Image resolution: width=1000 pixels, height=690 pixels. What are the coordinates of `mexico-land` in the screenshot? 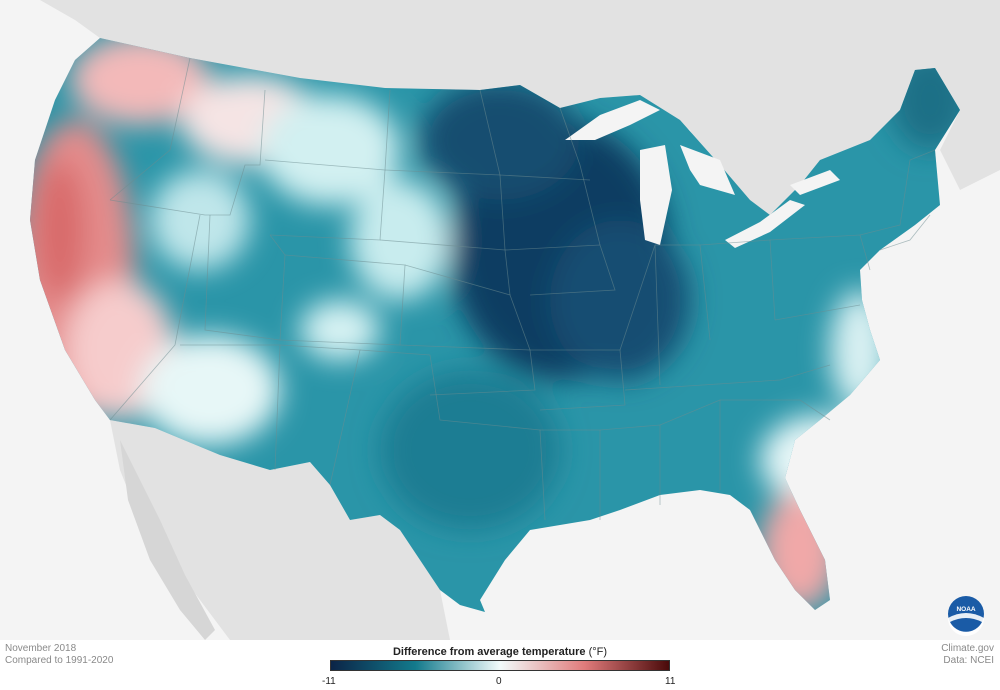 It's located at (280, 530).